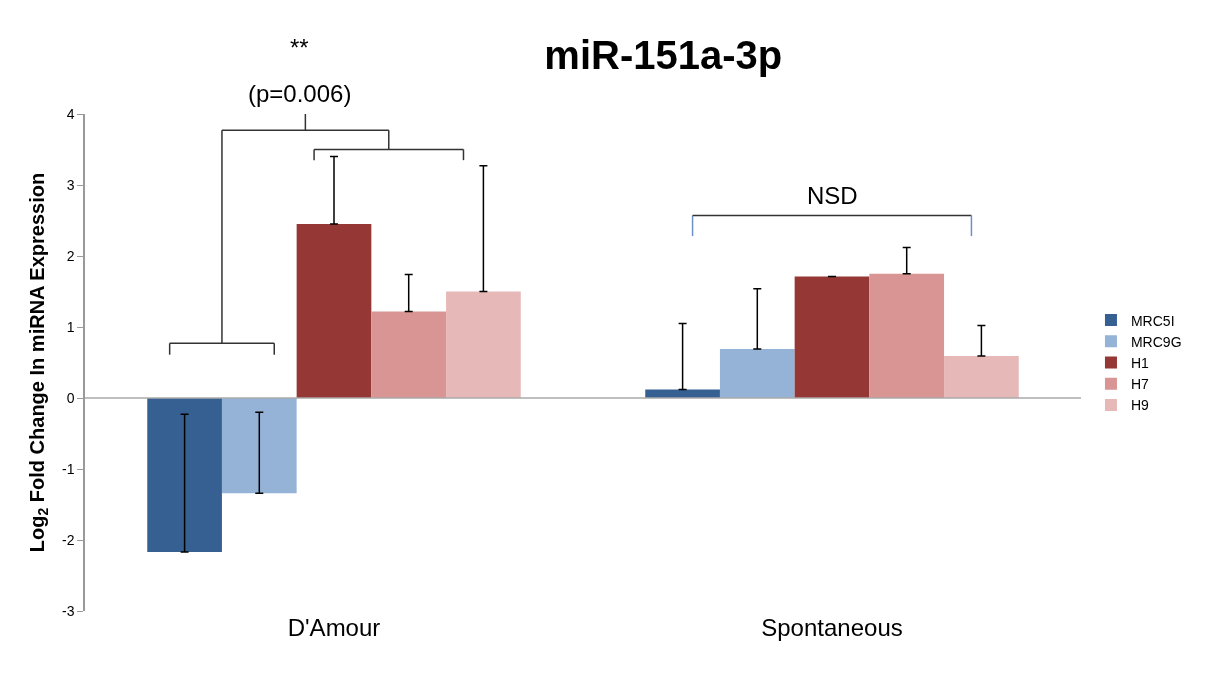 This screenshot has width=1206, height=682. What do you see at coordinates (832, 195) in the screenshot?
I see `annotation: NSD` at bounding box center [832, 195].